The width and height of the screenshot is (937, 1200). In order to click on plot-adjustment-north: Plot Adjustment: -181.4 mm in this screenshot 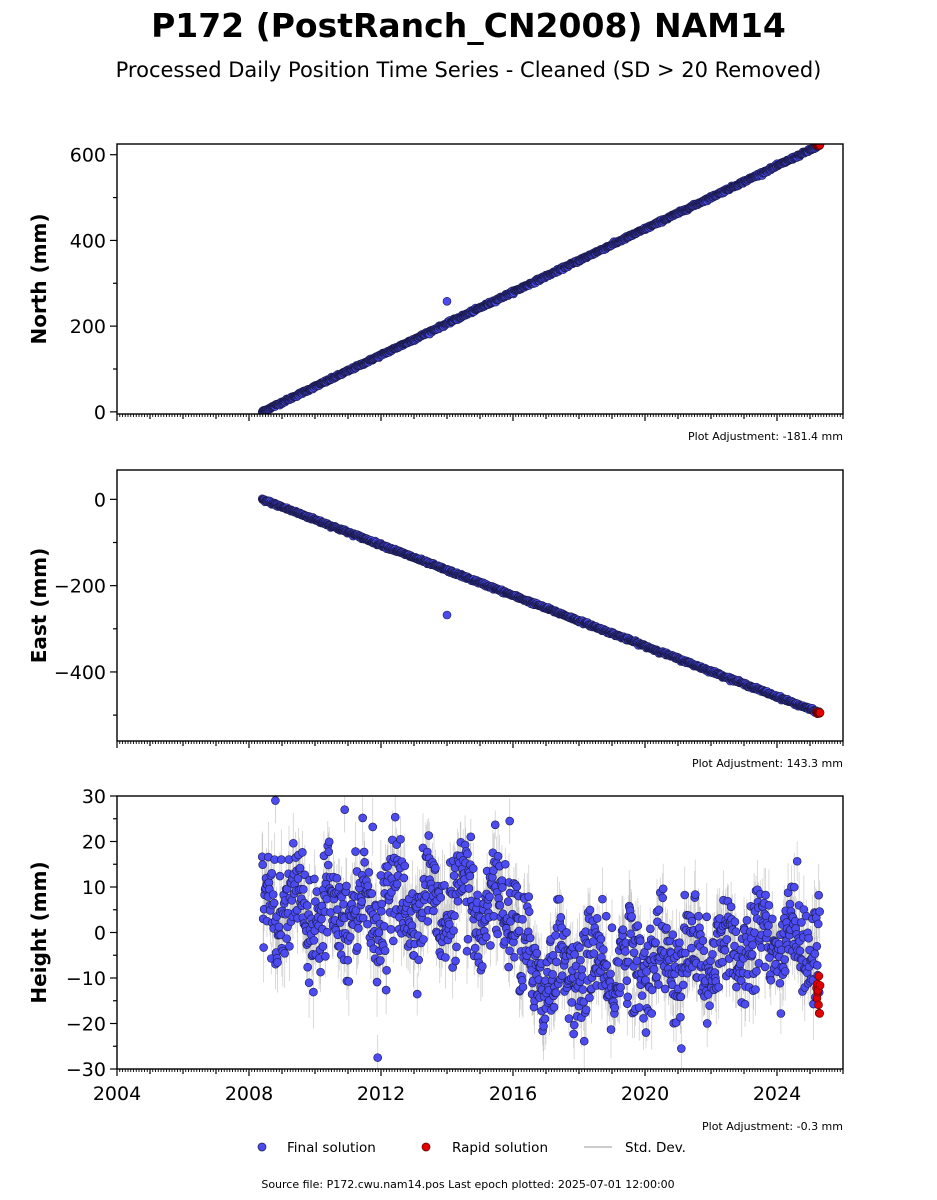, I will do `click(765, 436)`.